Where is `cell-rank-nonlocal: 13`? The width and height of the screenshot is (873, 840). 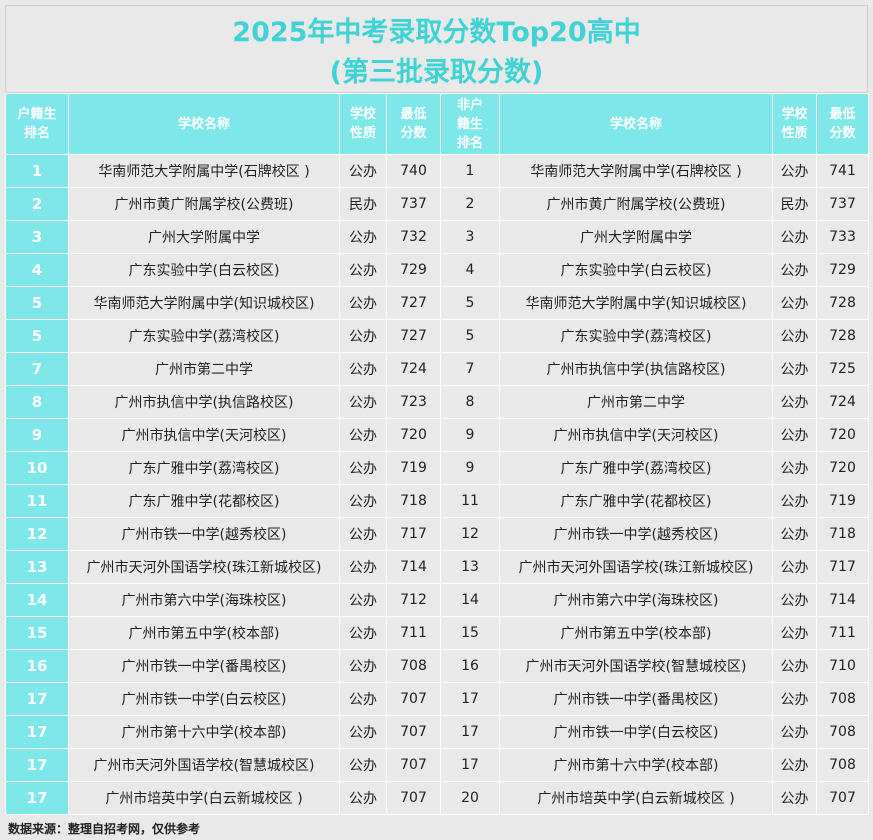
cell-rank-nonlocal: 13 is located at coordinates (470, 567).